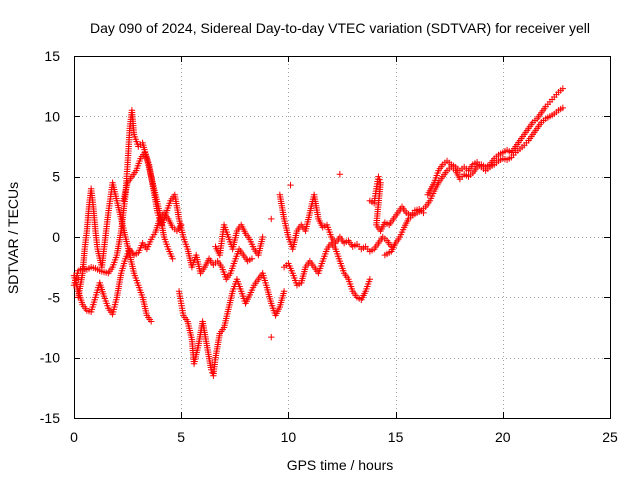 The width and height of the screenshot is (640, 480). What do you see at coordinates (56, 237) in the screenshot?
I see `y-tick-label: 0` at bounding box center [56, 237].